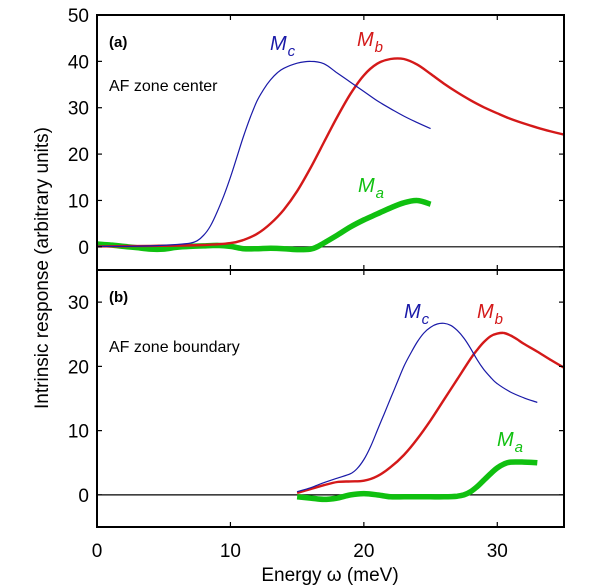  What do you see at coordinates (417, 407) in the screenshot?
I see `series-line-m-c` at bounding box center [417, 407].